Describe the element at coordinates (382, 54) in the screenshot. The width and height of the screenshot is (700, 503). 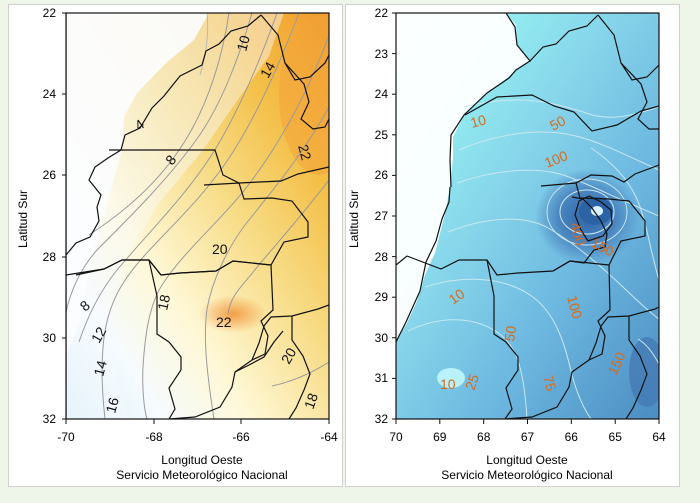
I see `right-ytick-23: 23` at that location.